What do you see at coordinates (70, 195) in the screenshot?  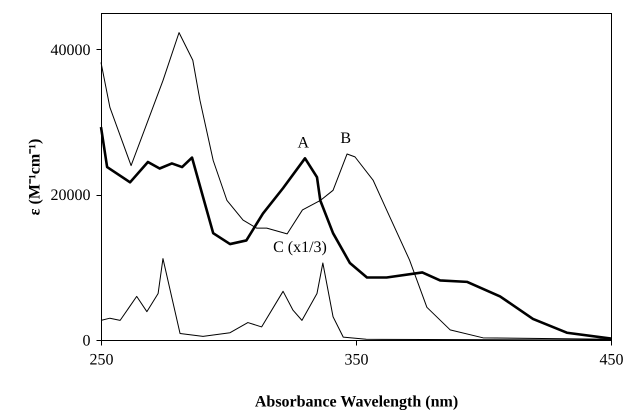 I see `y-tick-label: 20000` at bounding box center [70, 195].